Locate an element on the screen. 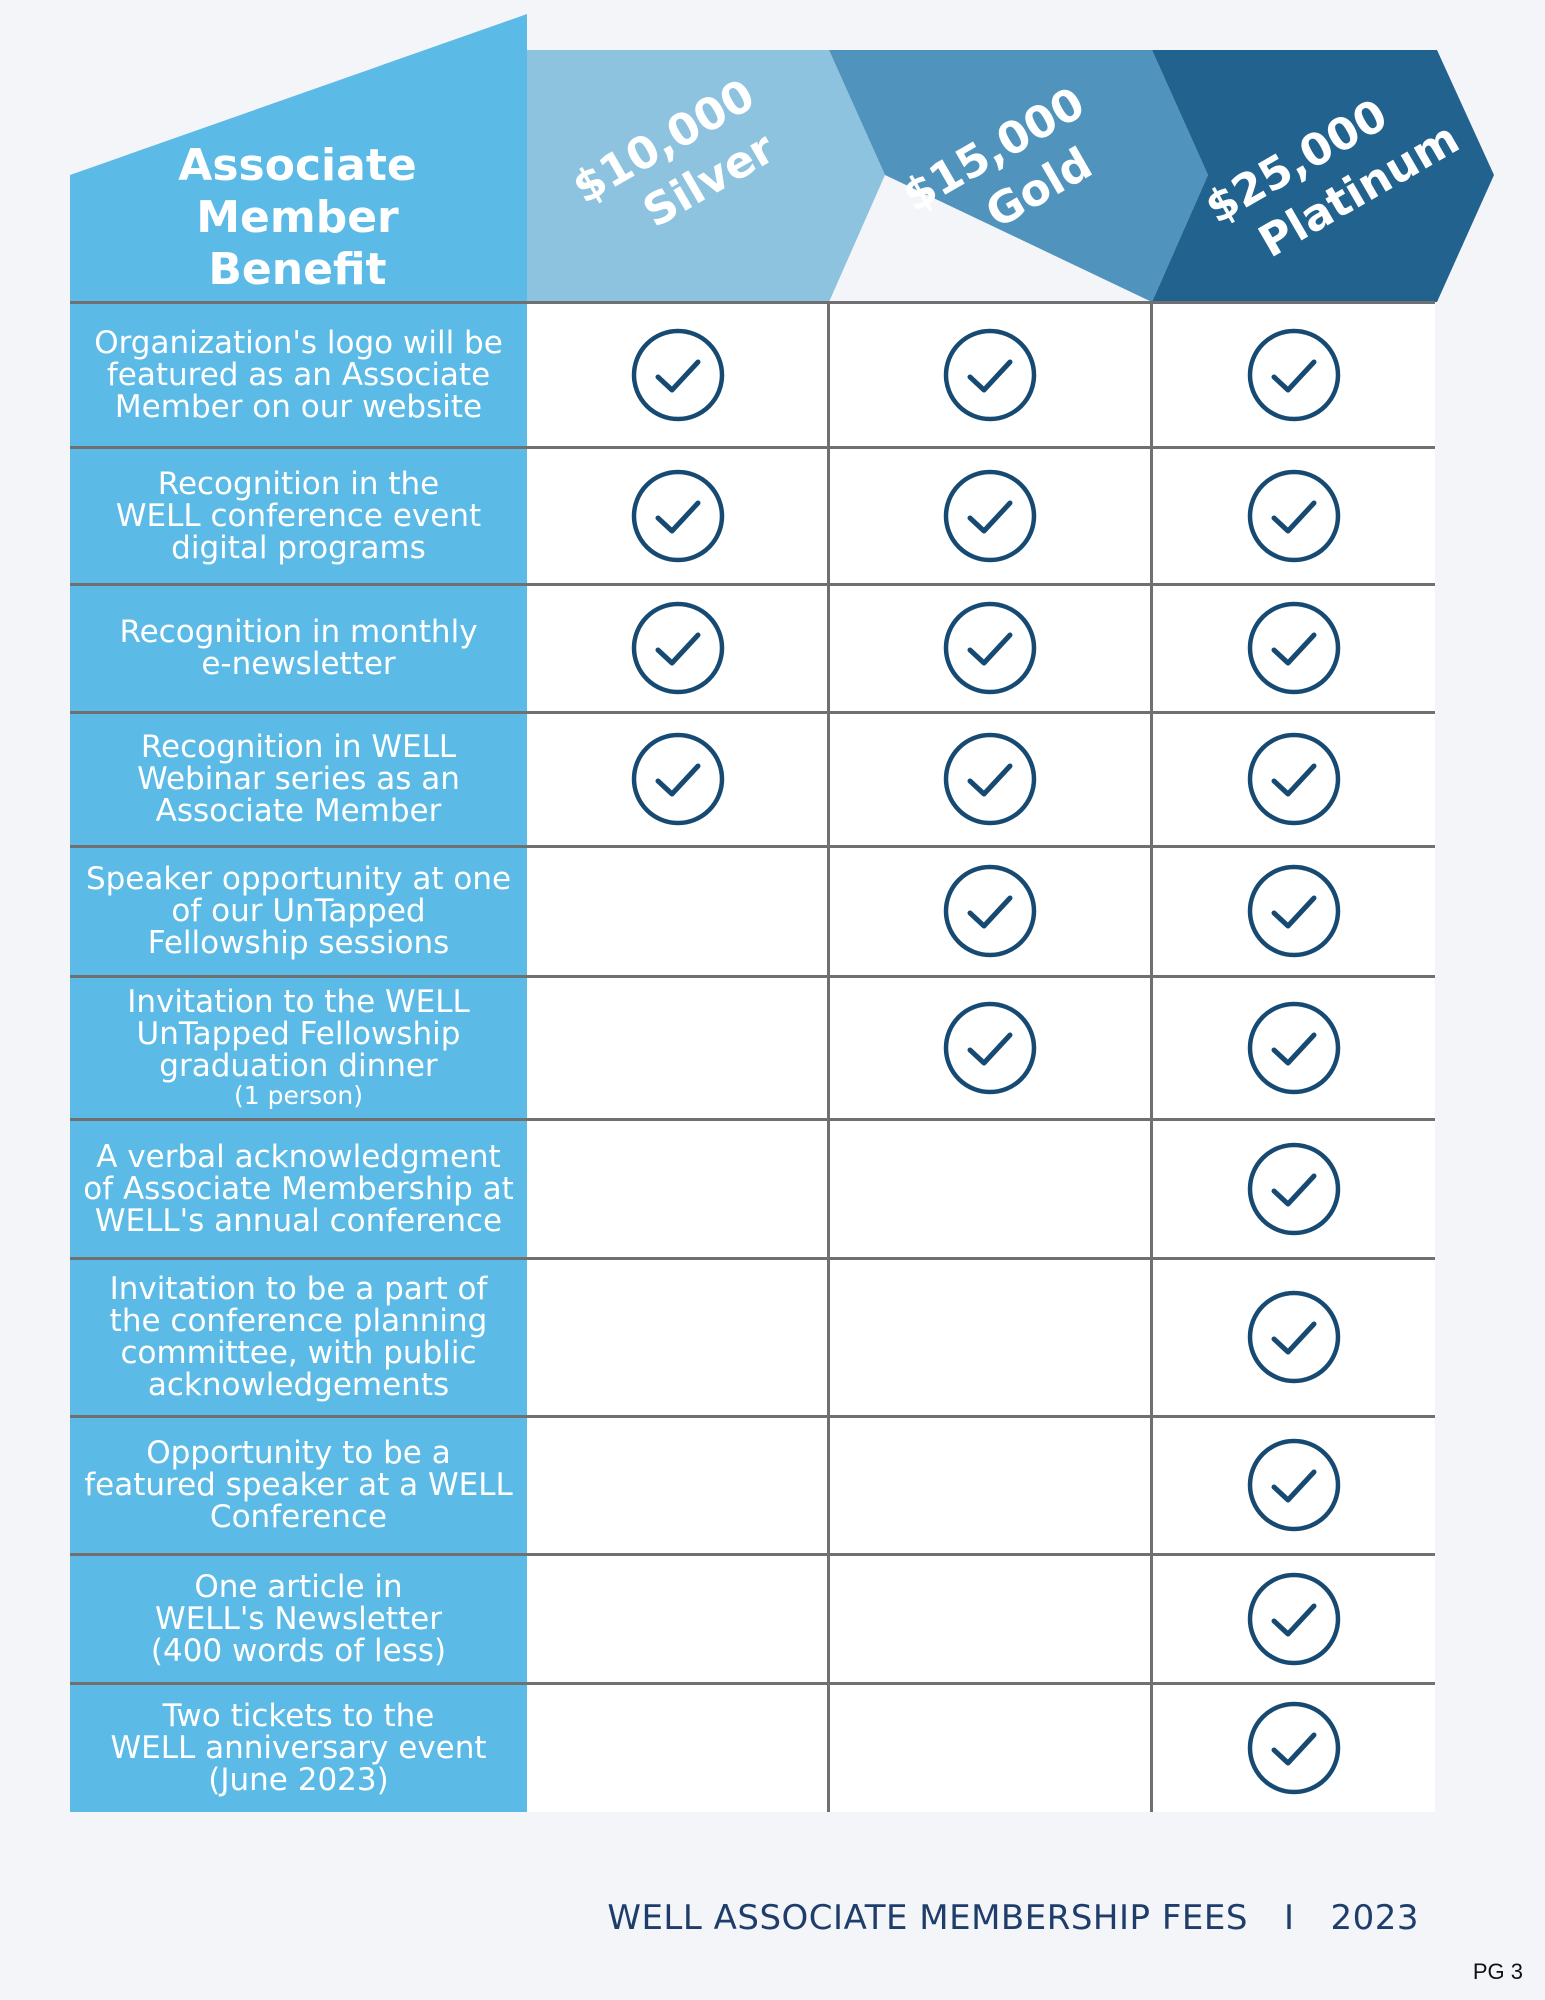 Image resolution: width=1545 pixels, height=2000 pixels. benefit-label-line: WELL anniversary event is located at coordinates (298, 1747).